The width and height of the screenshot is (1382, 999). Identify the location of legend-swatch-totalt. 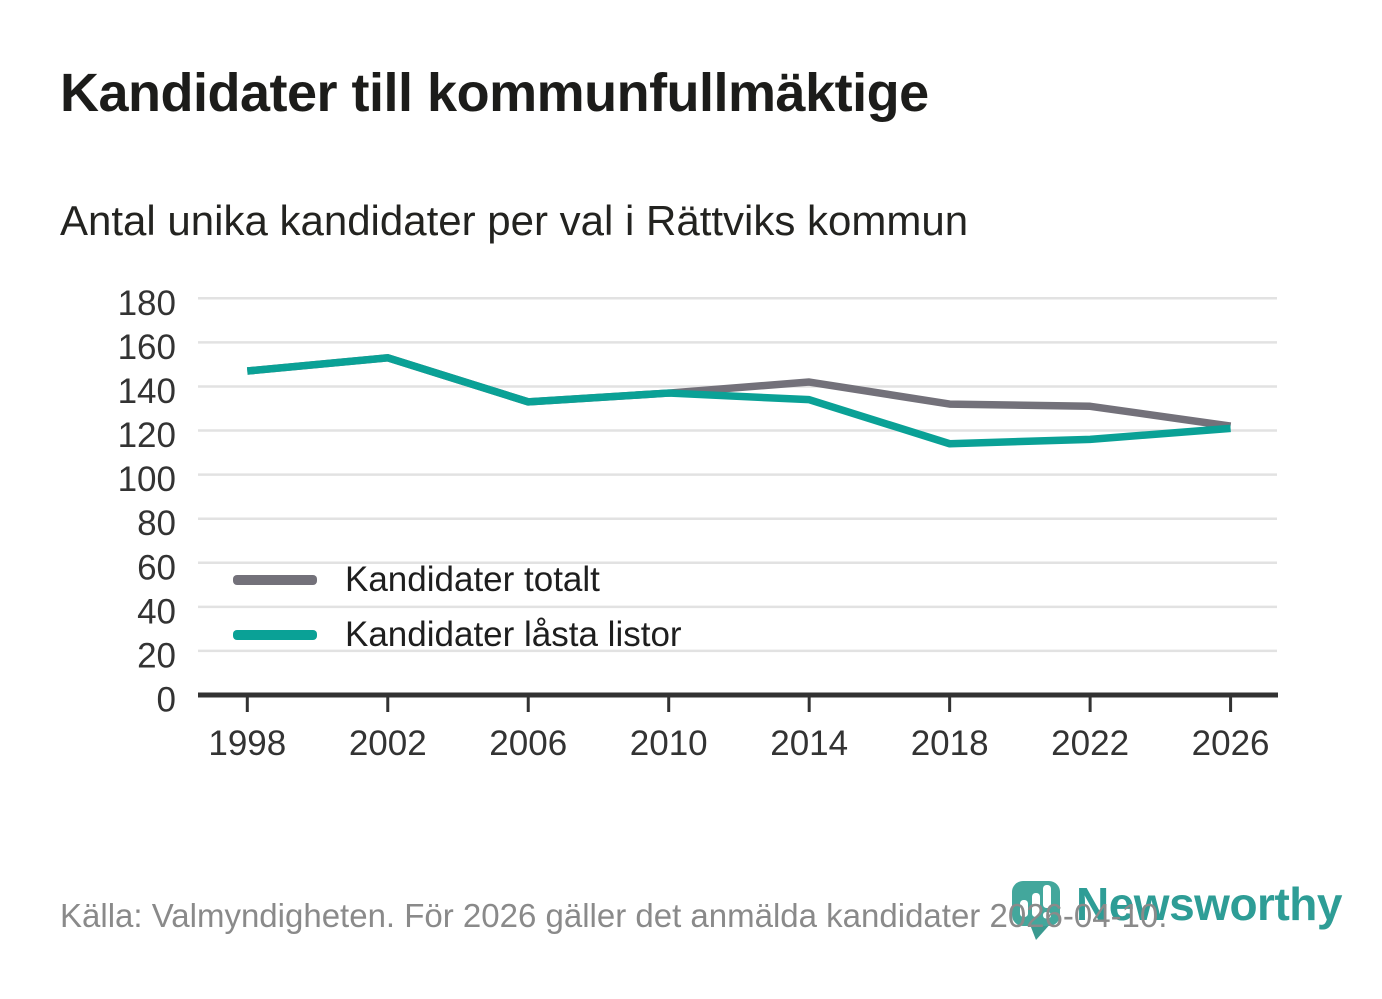
(275, 579).